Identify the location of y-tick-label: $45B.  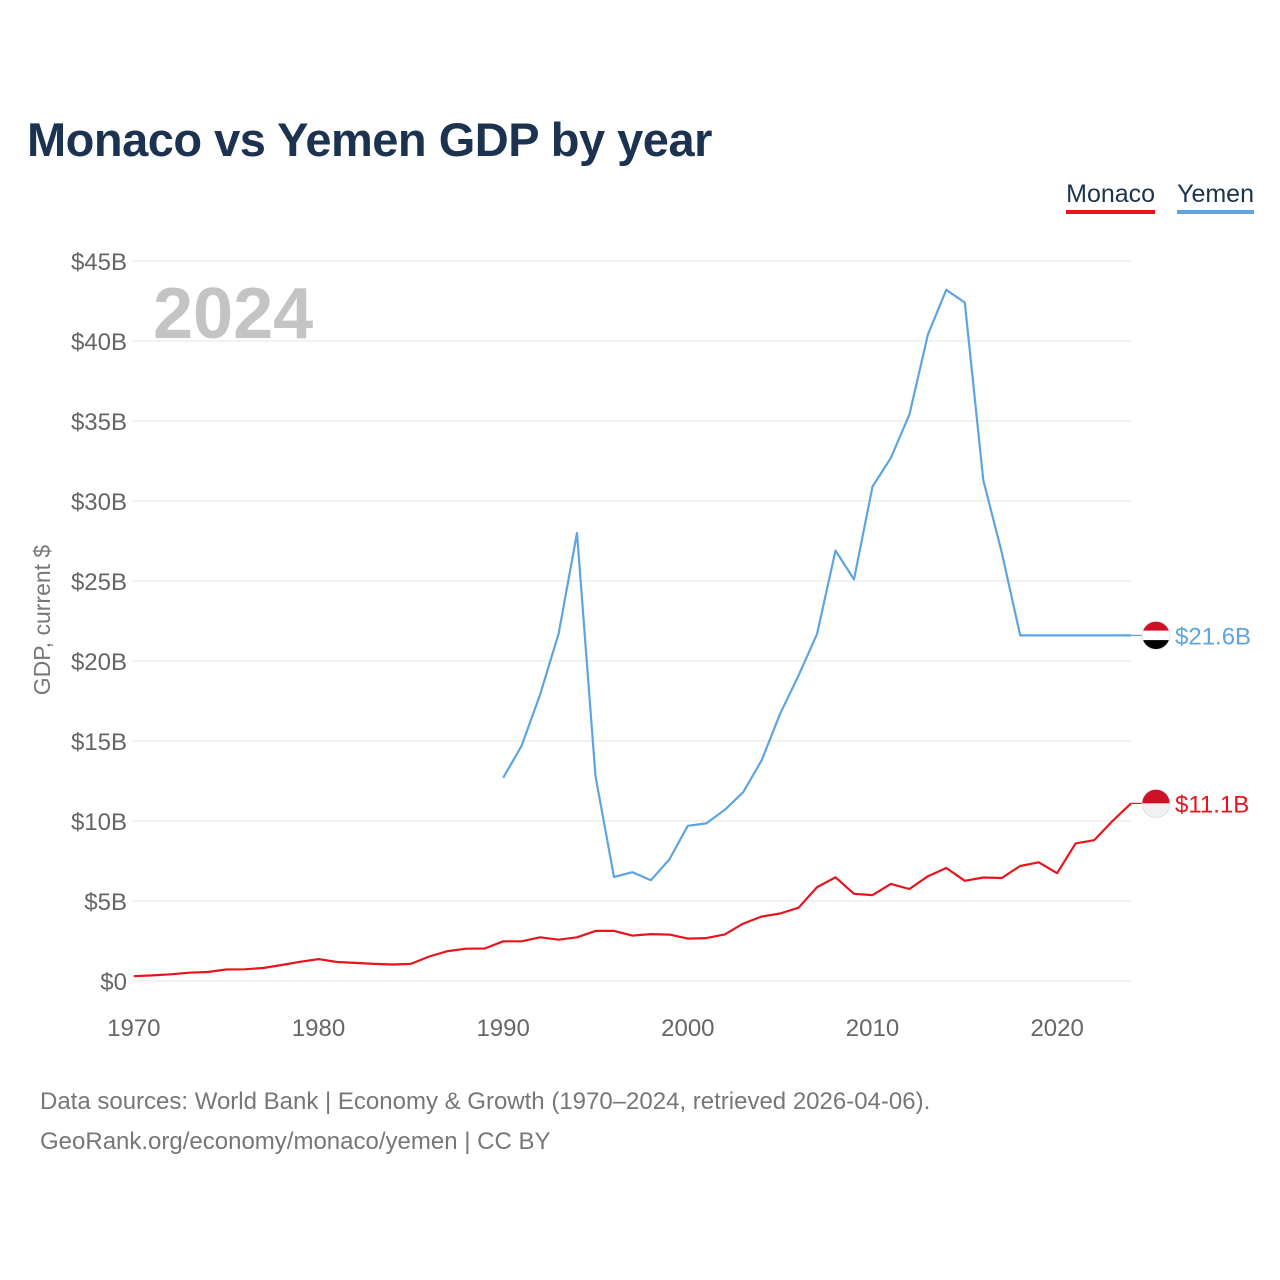
(99, 262).